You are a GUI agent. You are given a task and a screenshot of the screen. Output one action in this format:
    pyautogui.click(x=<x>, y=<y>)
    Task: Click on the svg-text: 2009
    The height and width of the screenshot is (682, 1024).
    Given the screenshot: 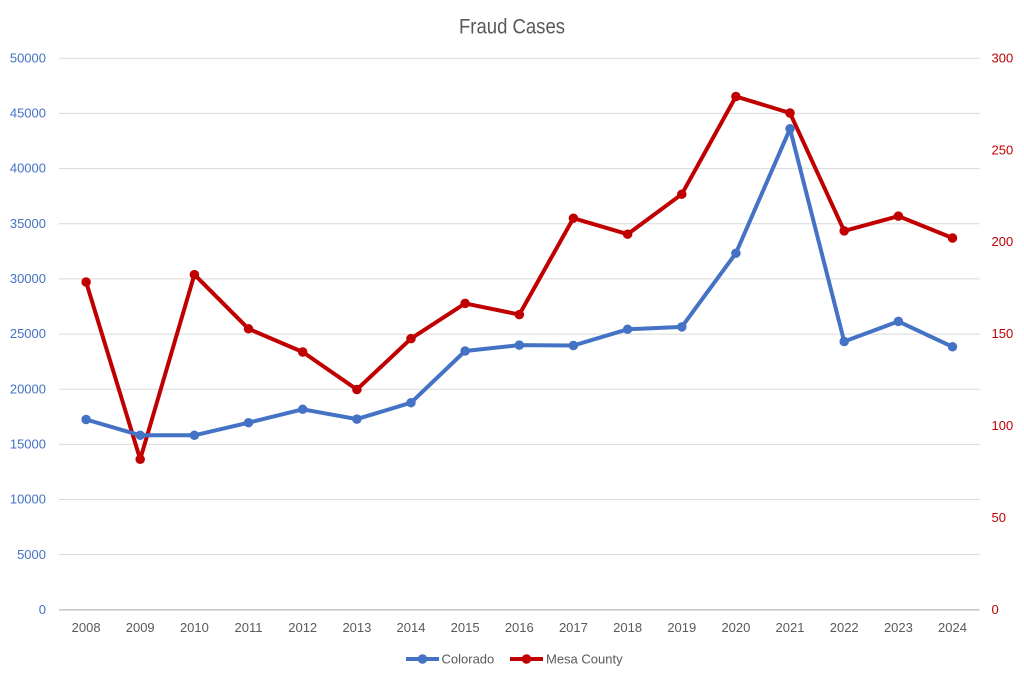 What is the action you would take?
    pyautogui.click(x=140, y=627)
    